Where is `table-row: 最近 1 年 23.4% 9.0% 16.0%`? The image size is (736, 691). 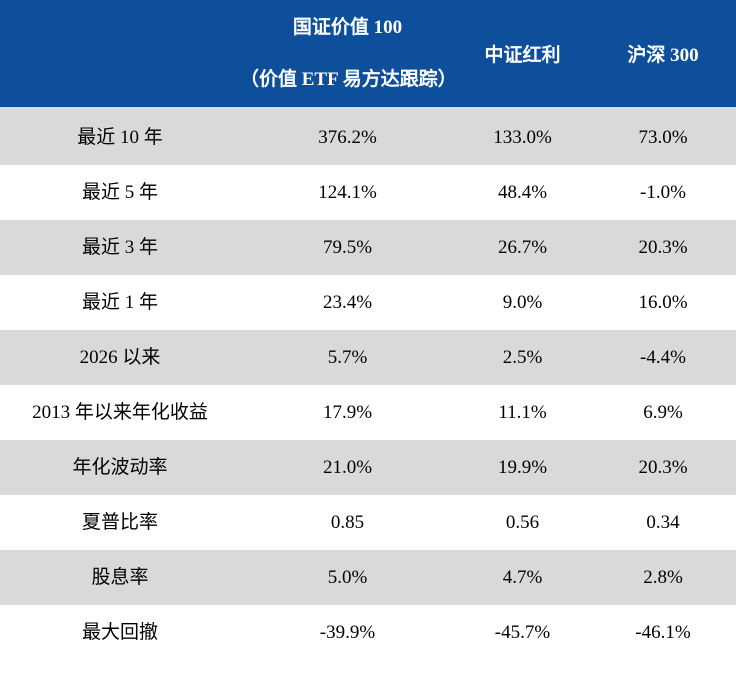 table-row: 最近 1 年 23.4% 9.0% 16.0% is located at coordinates (368, 302).